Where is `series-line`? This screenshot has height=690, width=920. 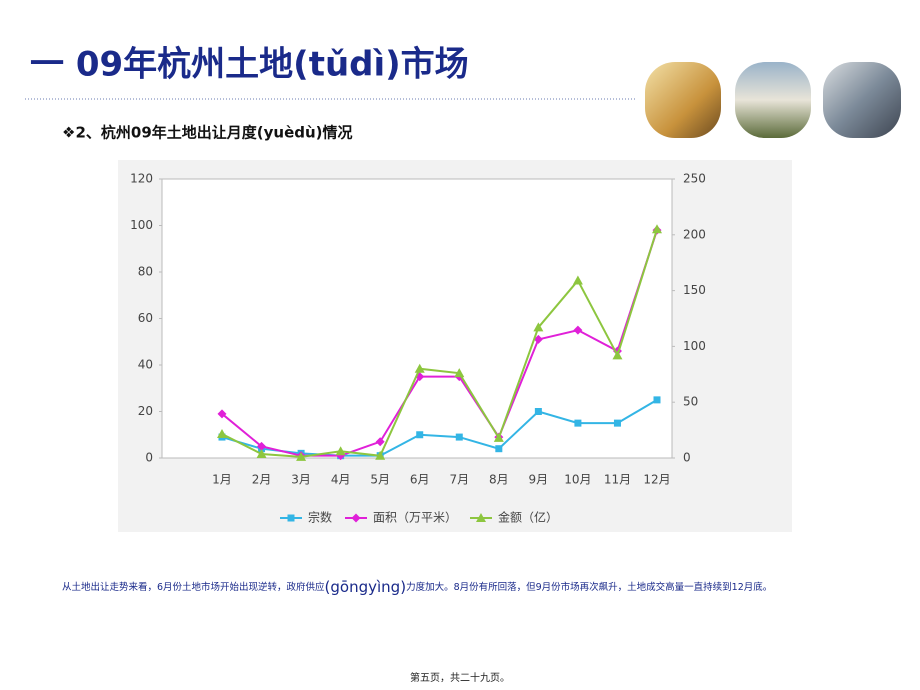 series-line is located at coordinates (439, 428).